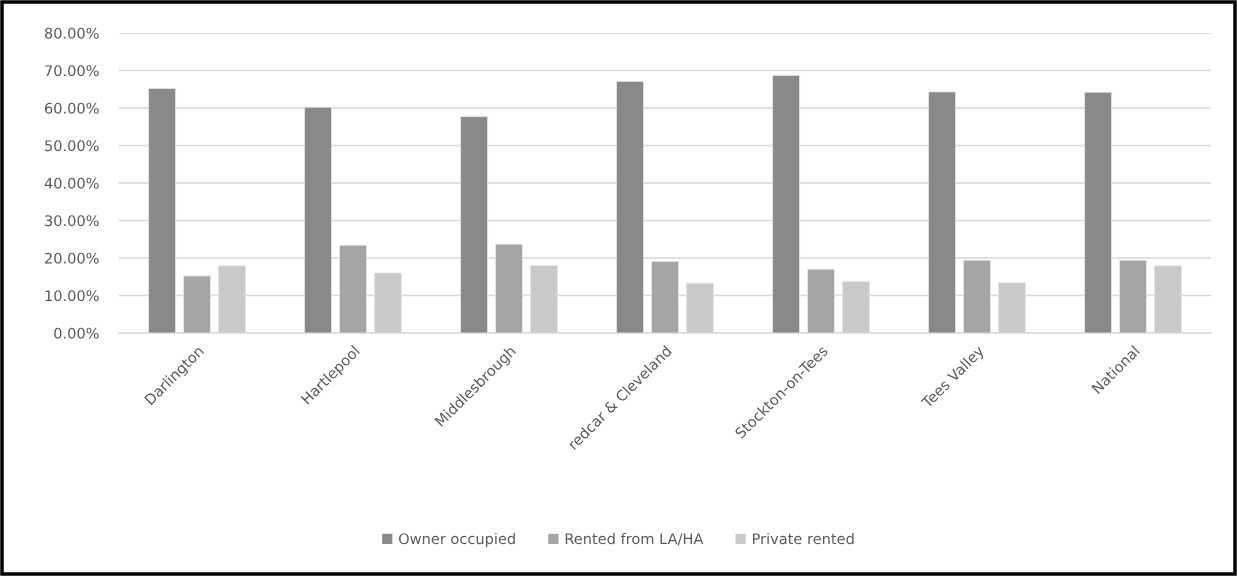 The width and height of the screenshot is (1237, 576). I want to click on y-tick-label: 30.00%, so click(72, 221).